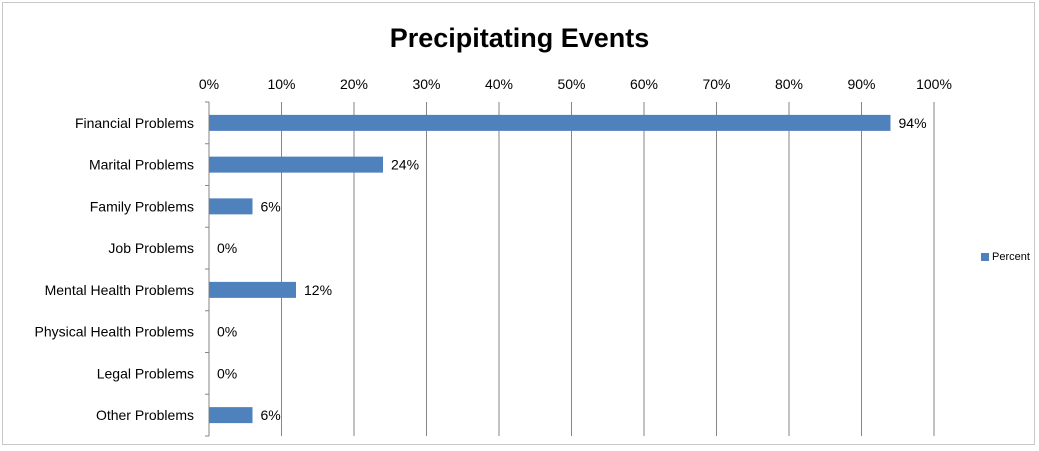 The height and width of the screenshot is (451, 1039). What do you see at coordinates (913, 123) in the screenshot?
I see `data-label: 94%` at bounding box center [913, 123].